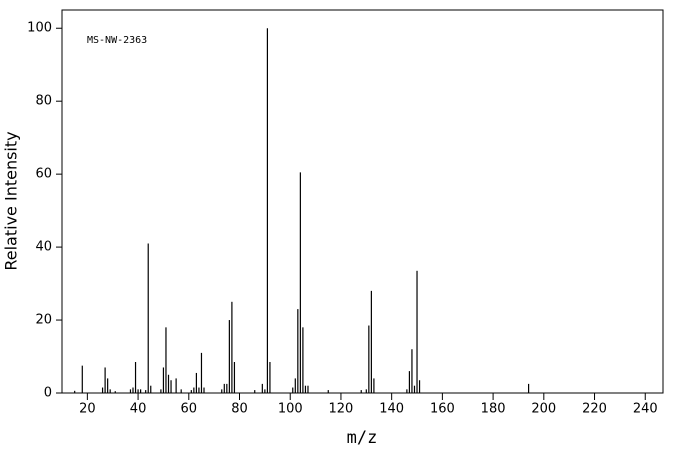  Describe the element at coordinates (117, 40) in the screenshot. I see `annotation: MS-NW-2363` at that location.